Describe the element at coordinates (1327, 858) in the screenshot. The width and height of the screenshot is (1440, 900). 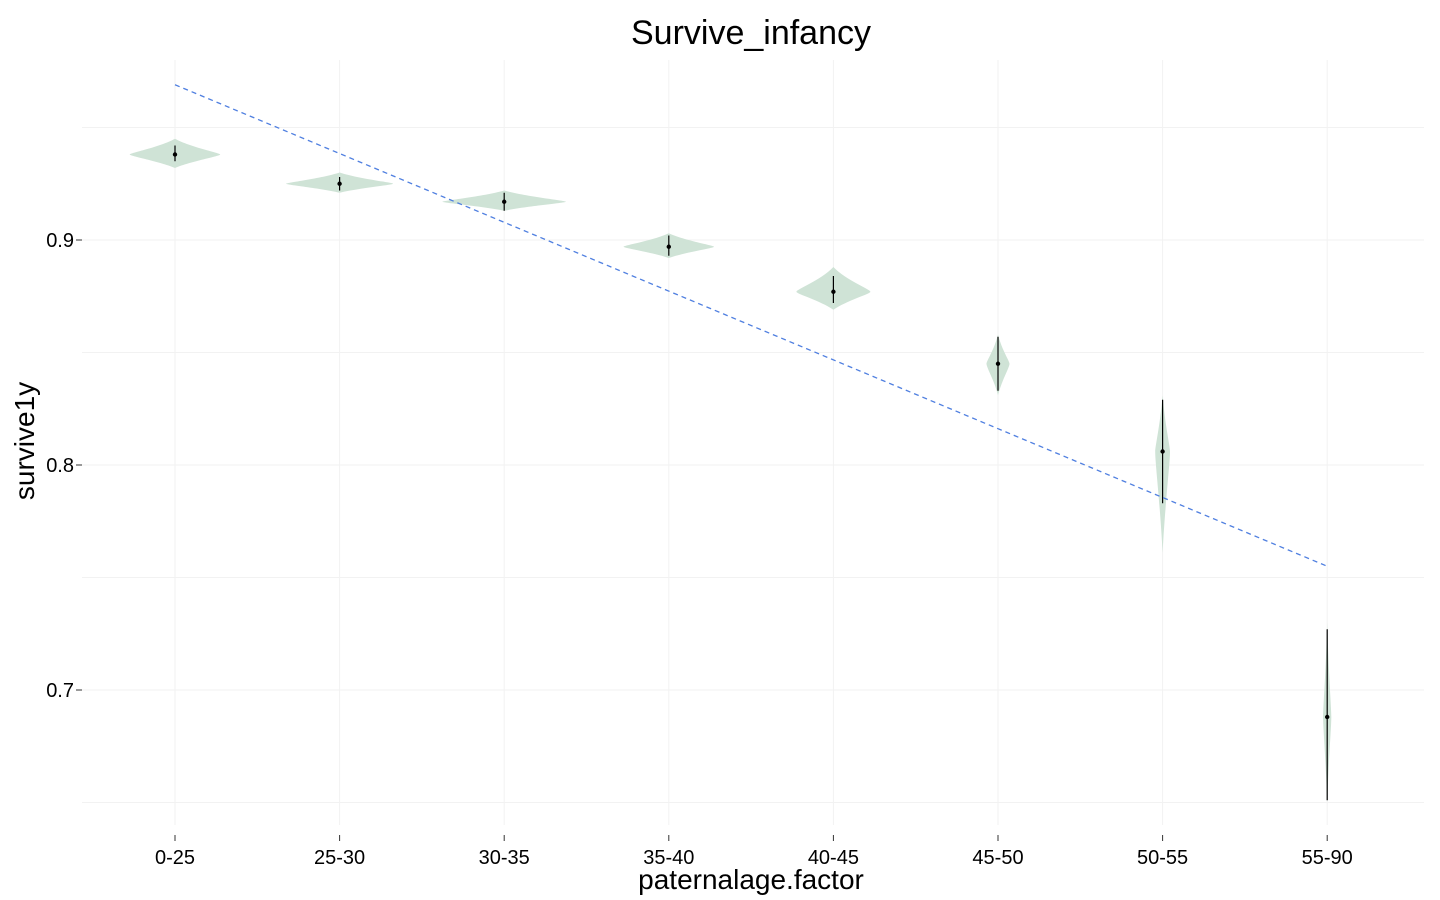
I see `x-tick-label: 55-90` at that location.